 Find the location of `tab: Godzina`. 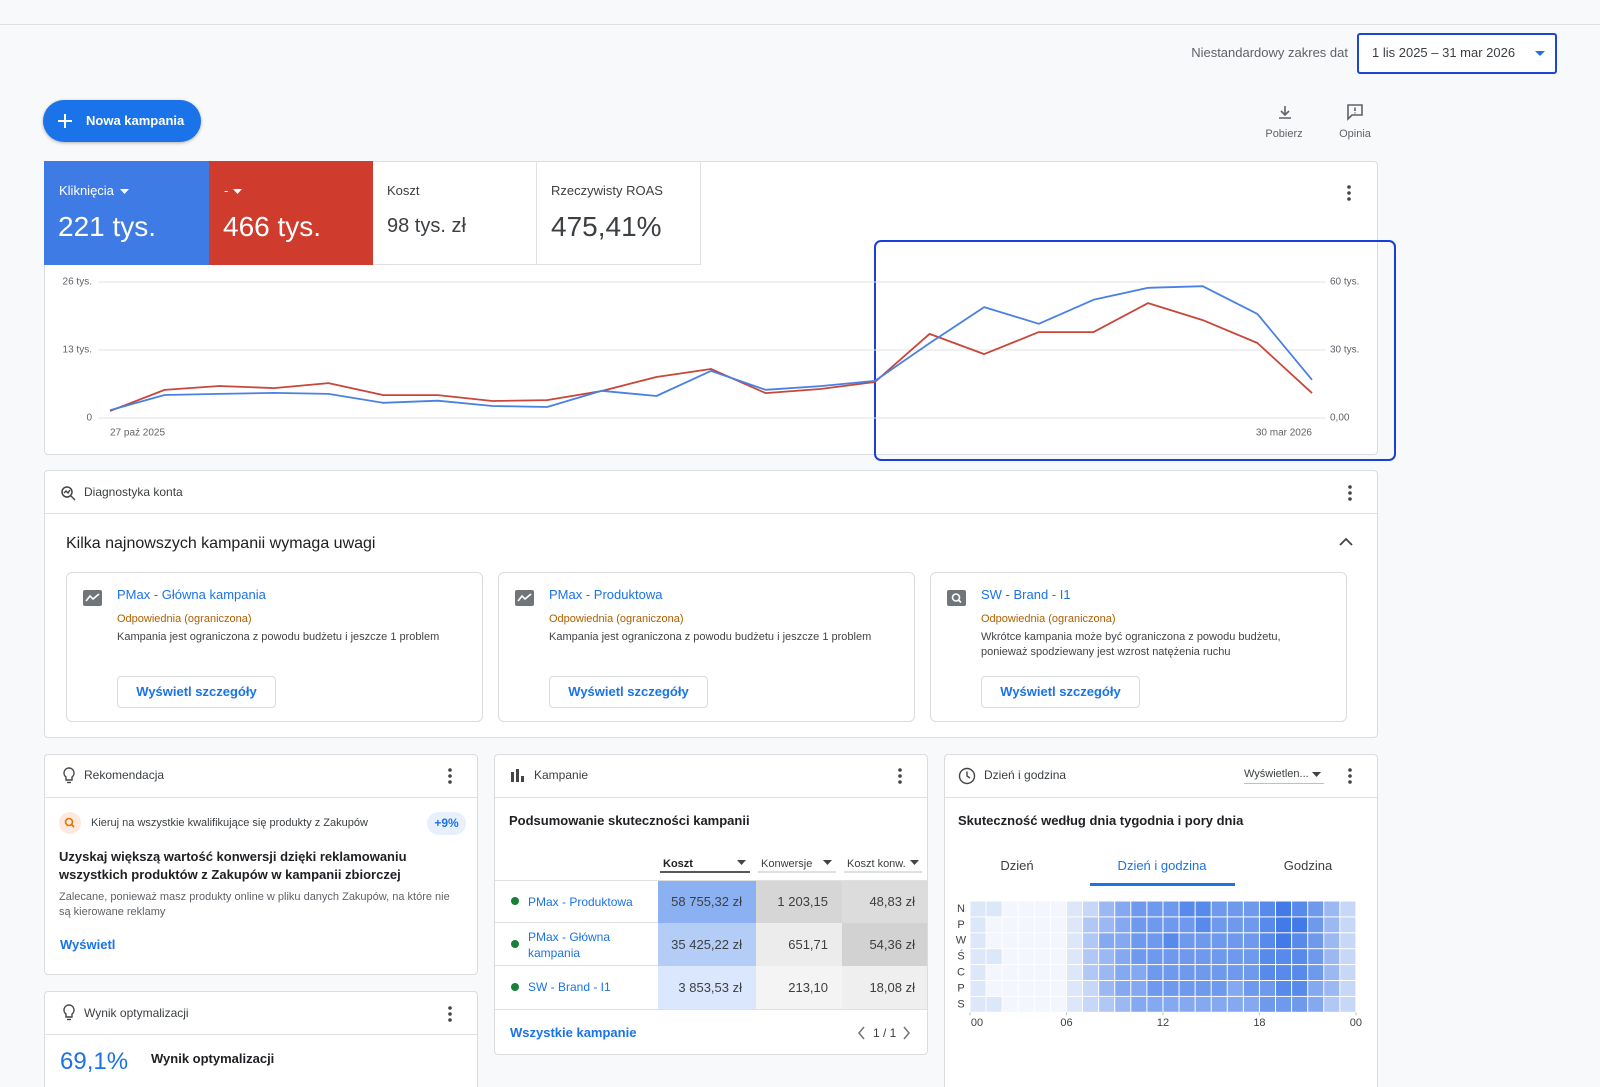

tab: Godzina is located at coordinates (1308, 865).